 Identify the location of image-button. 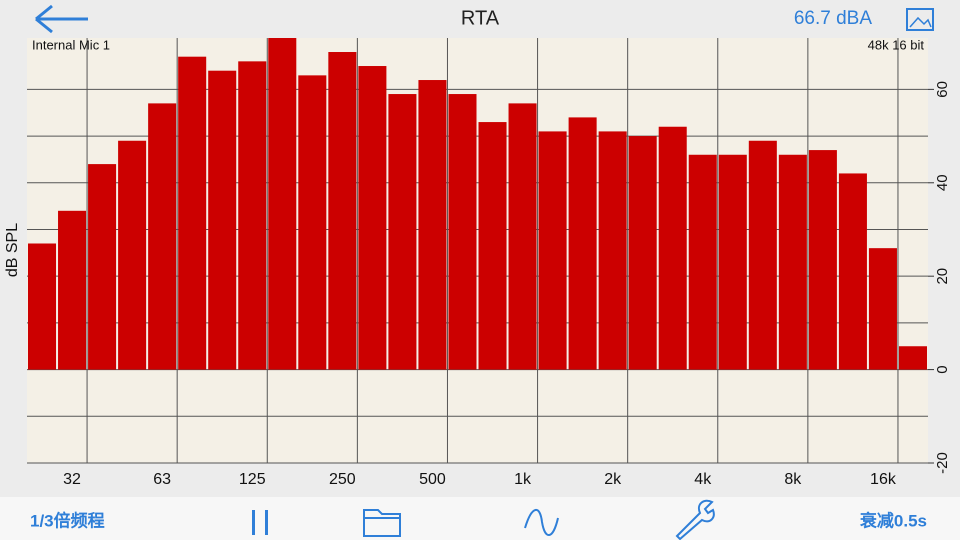
(920, 19).